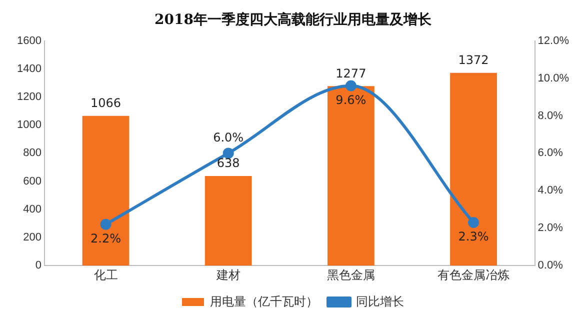 The width and height of the screenshot is (586, 326). Describe the element at coordinates (551, 266) in the screenshot. I see `y2-tick-label: 0.0%` at that location.